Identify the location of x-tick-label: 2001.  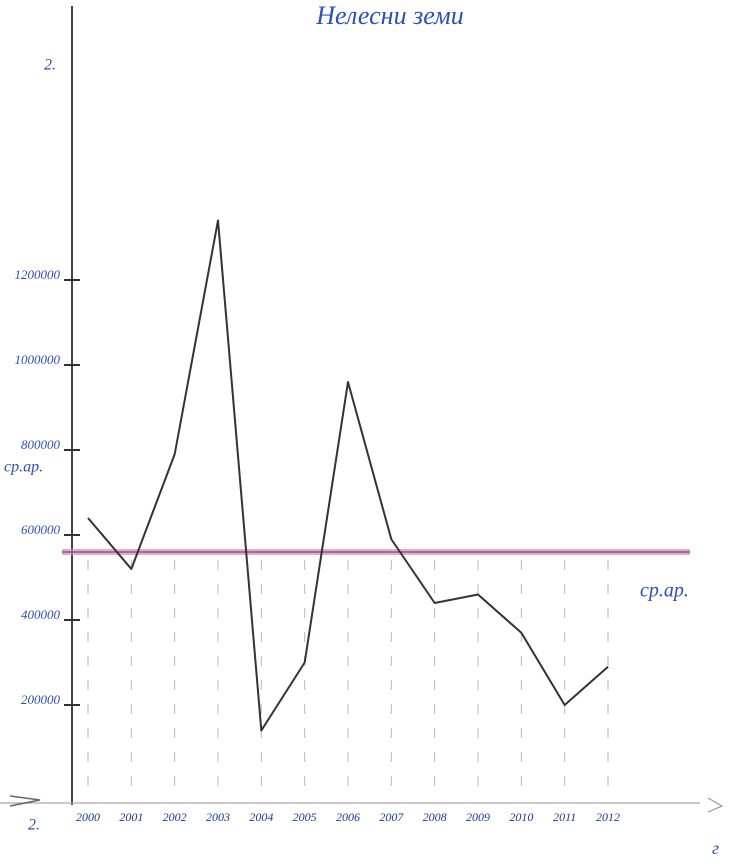
(131, 817).